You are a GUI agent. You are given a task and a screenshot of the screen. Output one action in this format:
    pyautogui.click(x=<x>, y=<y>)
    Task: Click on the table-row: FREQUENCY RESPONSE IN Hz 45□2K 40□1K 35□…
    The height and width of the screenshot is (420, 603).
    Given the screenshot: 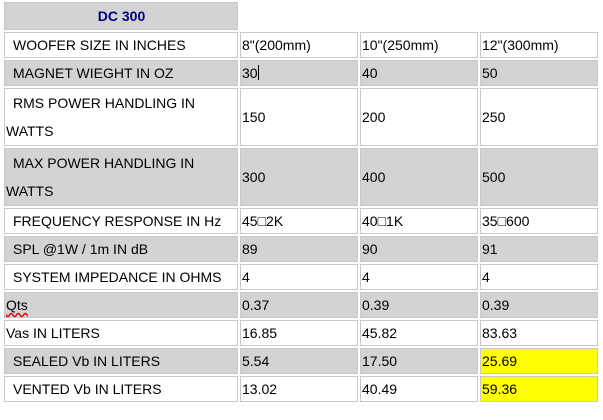 What is the action you would take?
    pyautogui.click(x=301, y=221)
    